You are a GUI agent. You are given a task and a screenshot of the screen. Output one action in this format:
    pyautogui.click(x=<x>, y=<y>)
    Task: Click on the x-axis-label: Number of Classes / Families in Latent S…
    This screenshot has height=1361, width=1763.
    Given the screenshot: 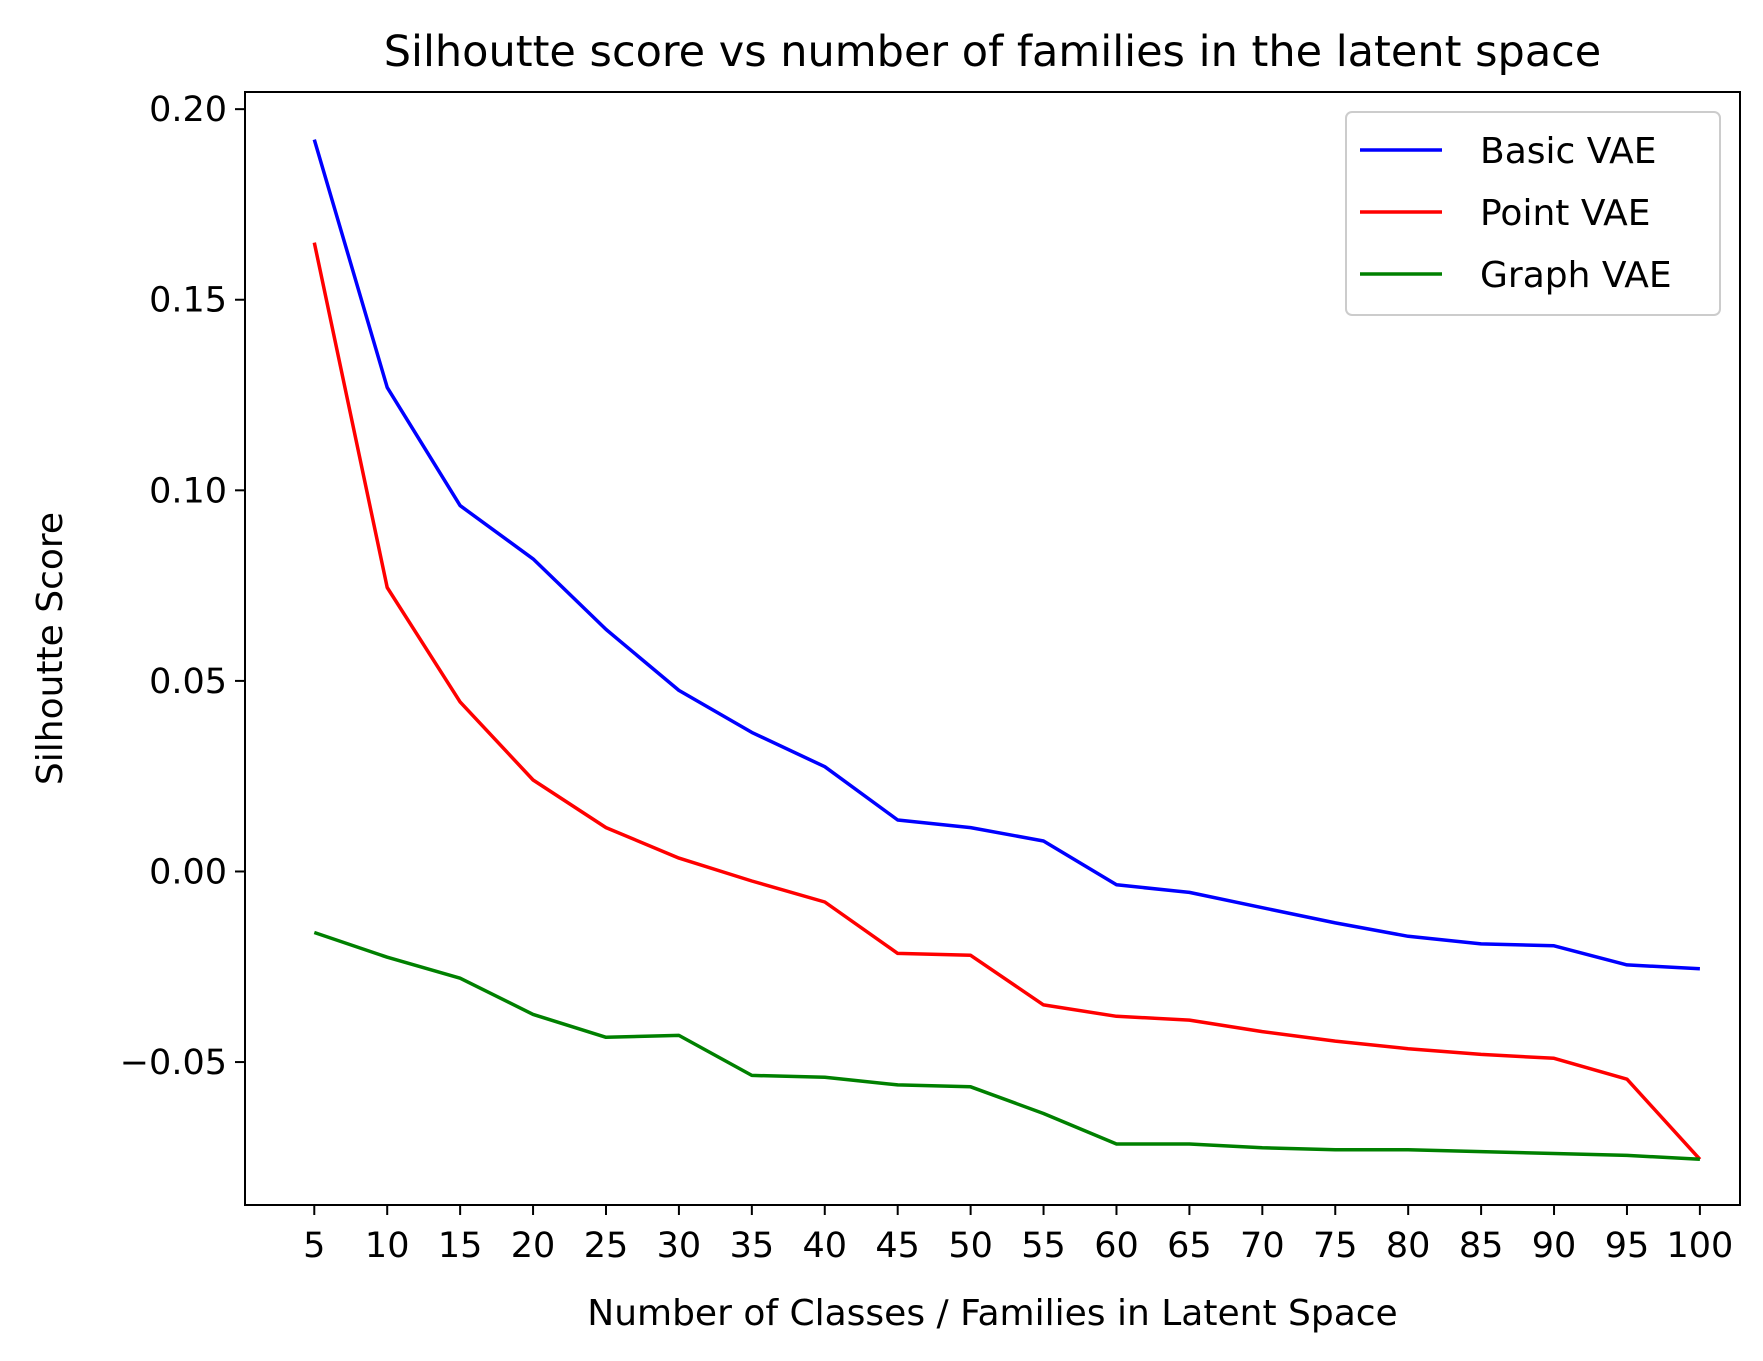 What is the action you would take?
    pyautogui.click(x=992, y=1313)
    